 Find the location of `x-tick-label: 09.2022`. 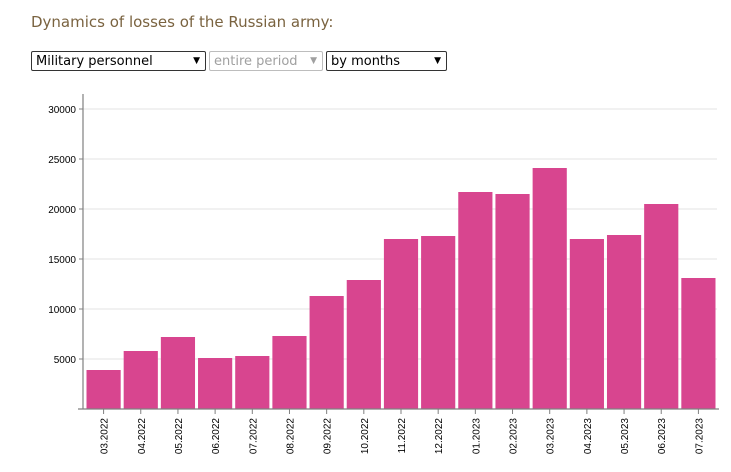

x-tick-label: 09.2022 is located at coordinates (328, 436).